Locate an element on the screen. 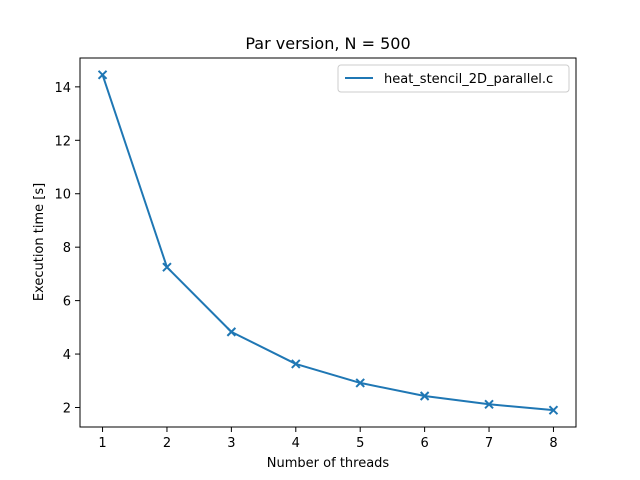 The height and width of the screenshot is (480, 640). chart-title: Par version, N = 500 is located at coordinates (327, 43).